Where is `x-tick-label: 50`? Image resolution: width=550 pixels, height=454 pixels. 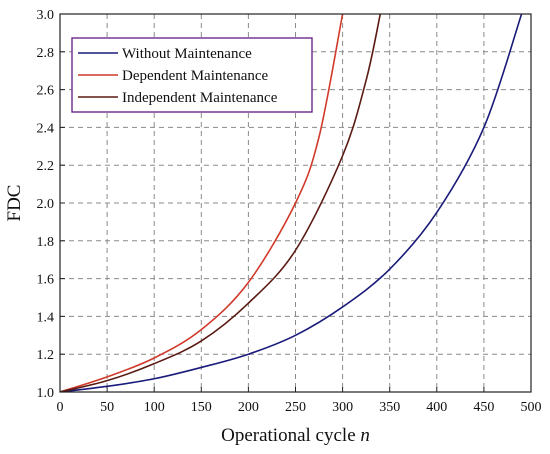
x-tick-label: 50 is located at coordinates (107, 407).